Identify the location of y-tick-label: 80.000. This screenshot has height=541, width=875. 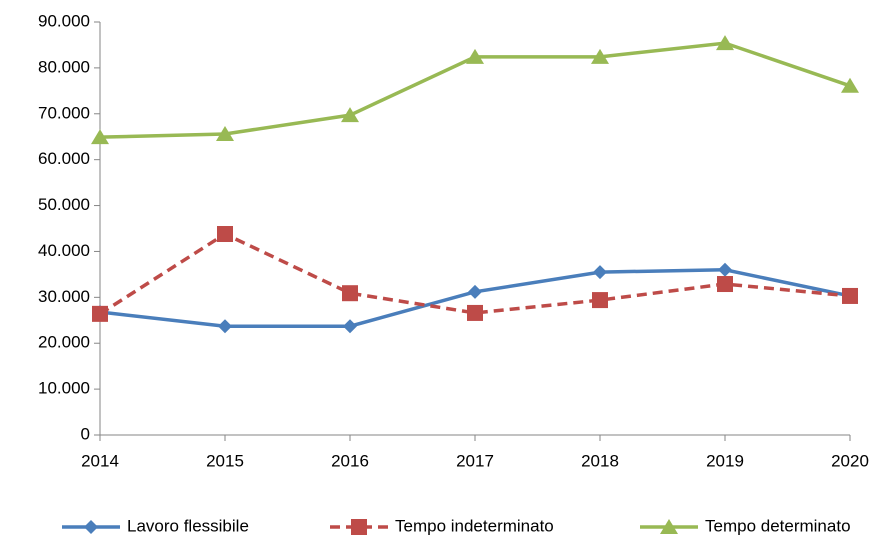
(64, 66).